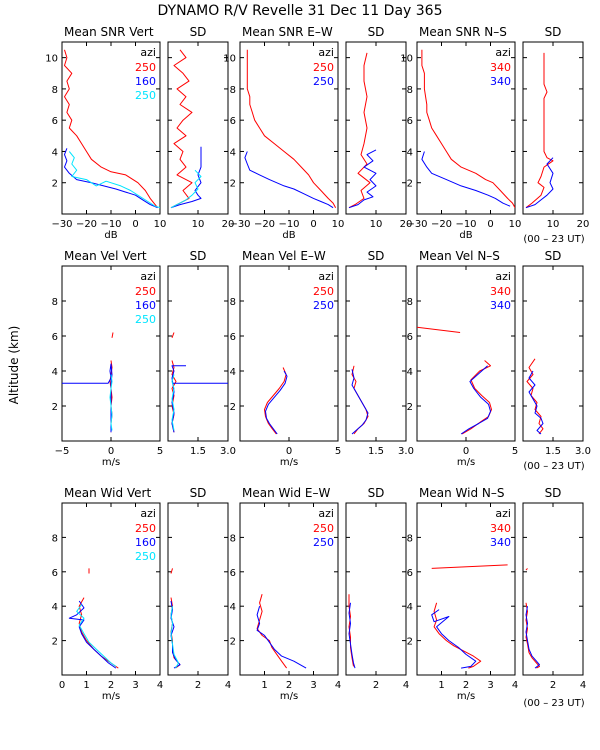 Image resolution: width=600 pixels, height=750 pixels. Describe the element at coordinates (461, 493) in the screenshot. I see `panel-title: Mean Wid N–S` at that location.